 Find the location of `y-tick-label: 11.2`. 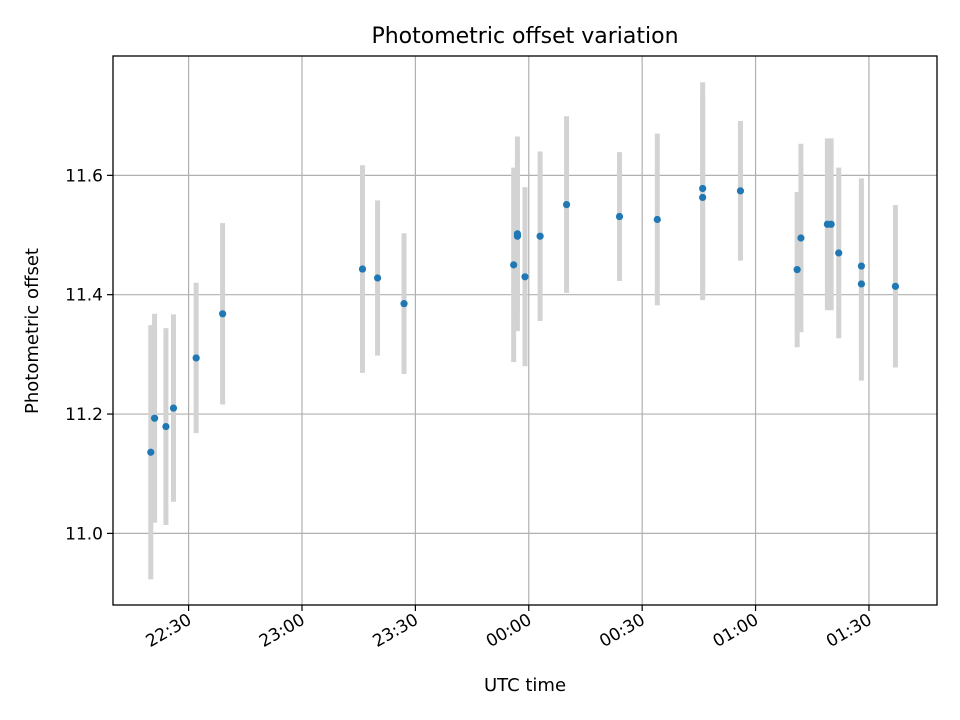

y-tick-label: 11.2 is located at coordinates (84, 415).